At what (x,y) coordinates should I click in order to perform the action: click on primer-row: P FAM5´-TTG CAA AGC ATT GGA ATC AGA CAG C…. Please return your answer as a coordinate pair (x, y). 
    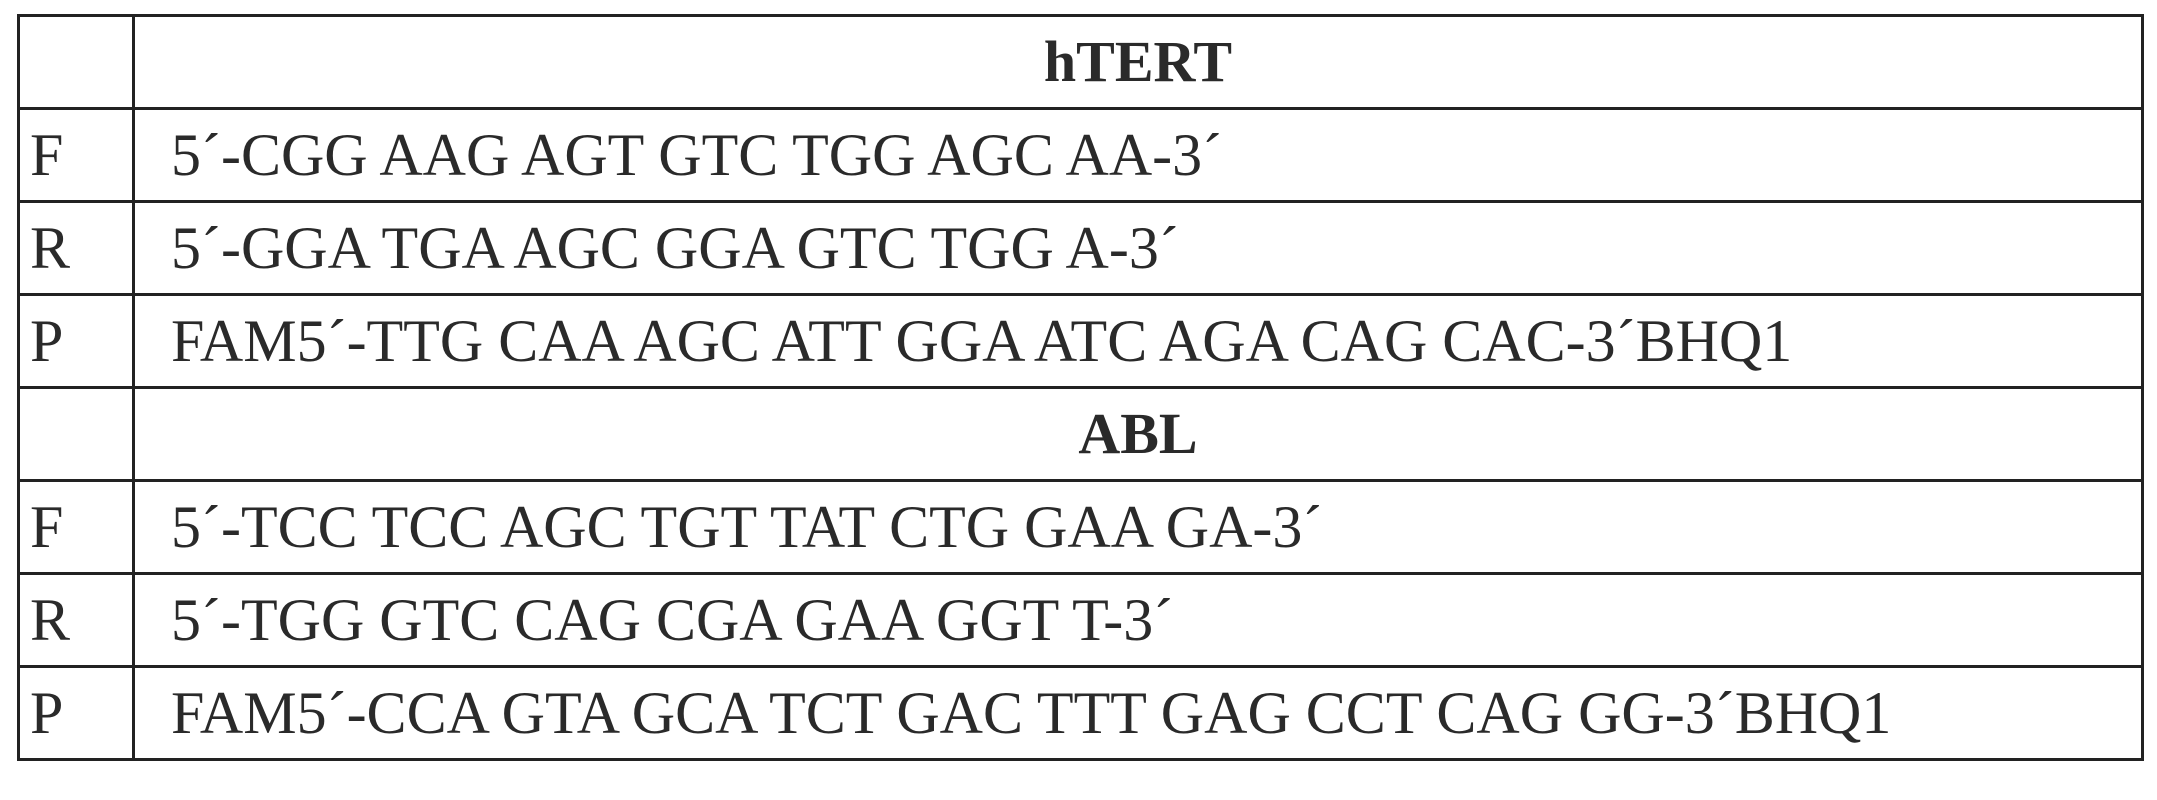
    Looking at the image, I should click on (1080, 341).